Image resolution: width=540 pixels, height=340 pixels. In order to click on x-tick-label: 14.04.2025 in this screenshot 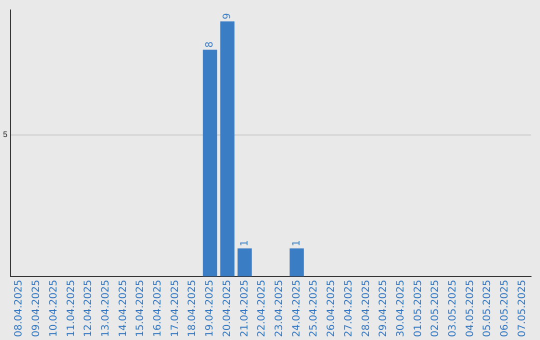, I will do `click(123, 309)`.